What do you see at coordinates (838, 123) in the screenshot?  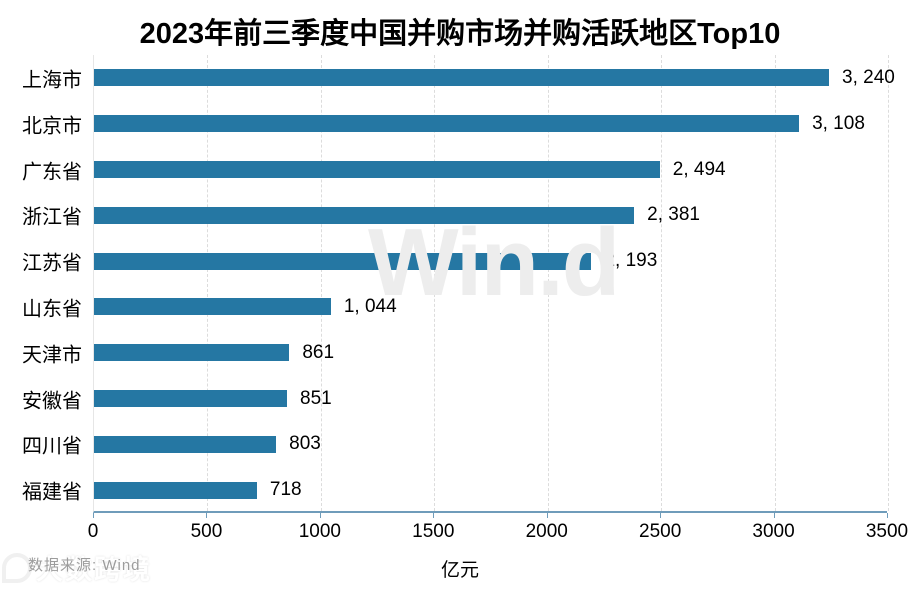 I see `value-label-北京市: 3, 108` at bounding box center [838, 123].